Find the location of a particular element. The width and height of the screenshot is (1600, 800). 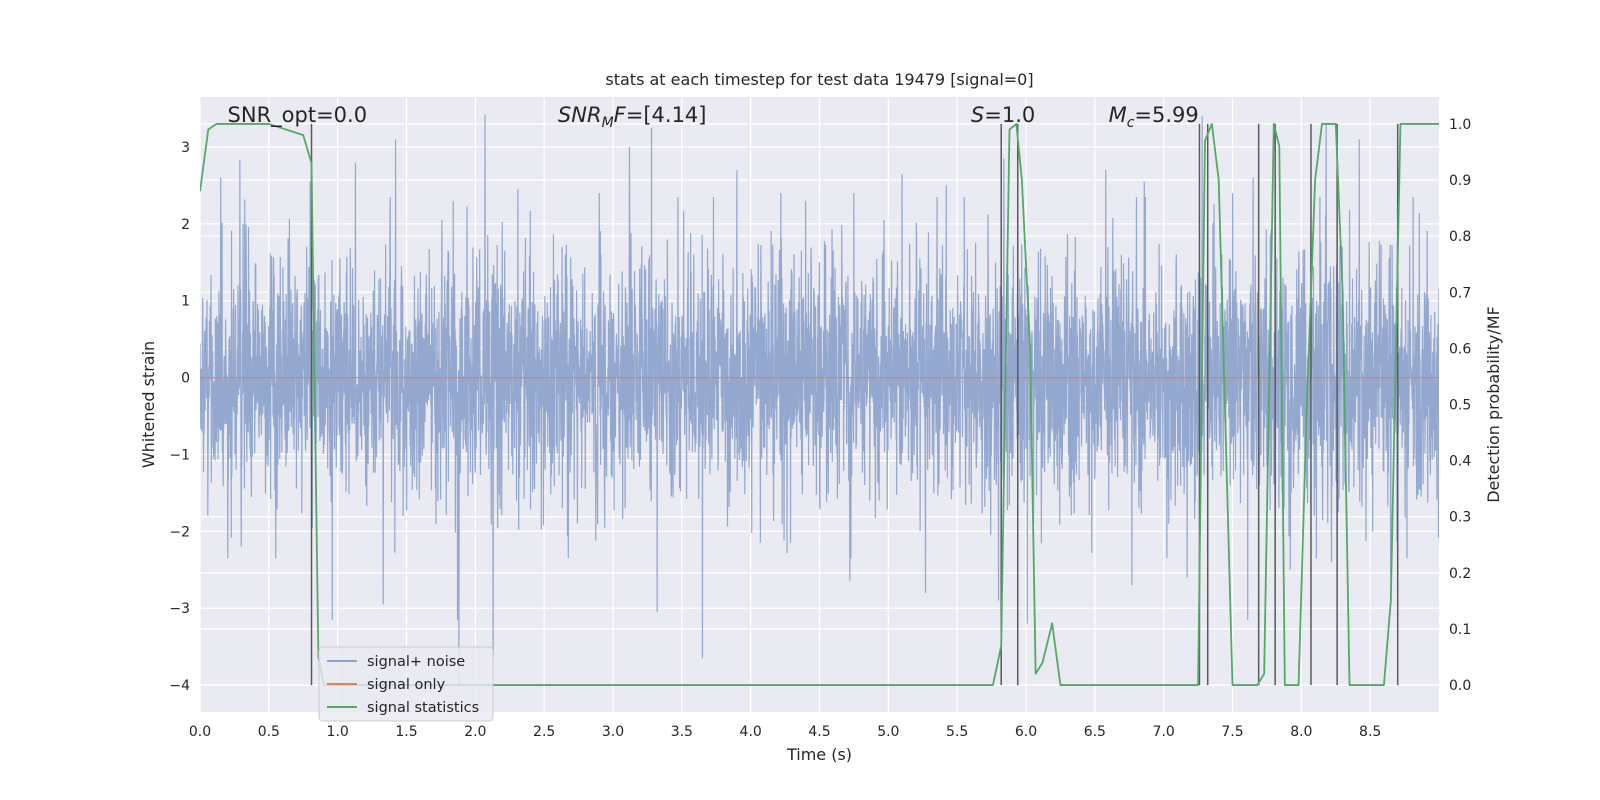

legend-box is located at coordinates (406, 684).